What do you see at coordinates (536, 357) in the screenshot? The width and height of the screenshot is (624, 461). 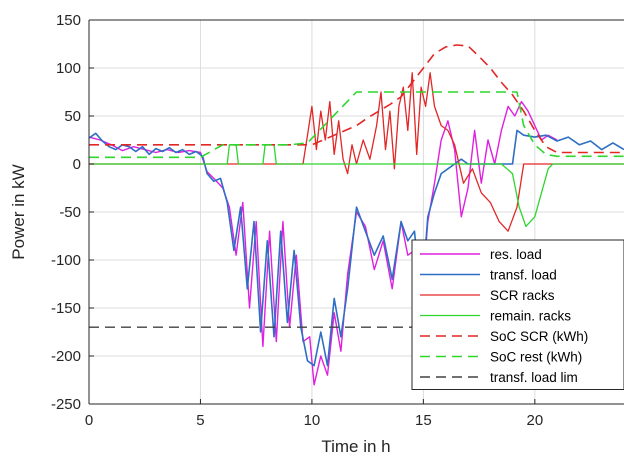 I see `legend-label: SoC rest (kWh)` at bounding box center [536, 357].